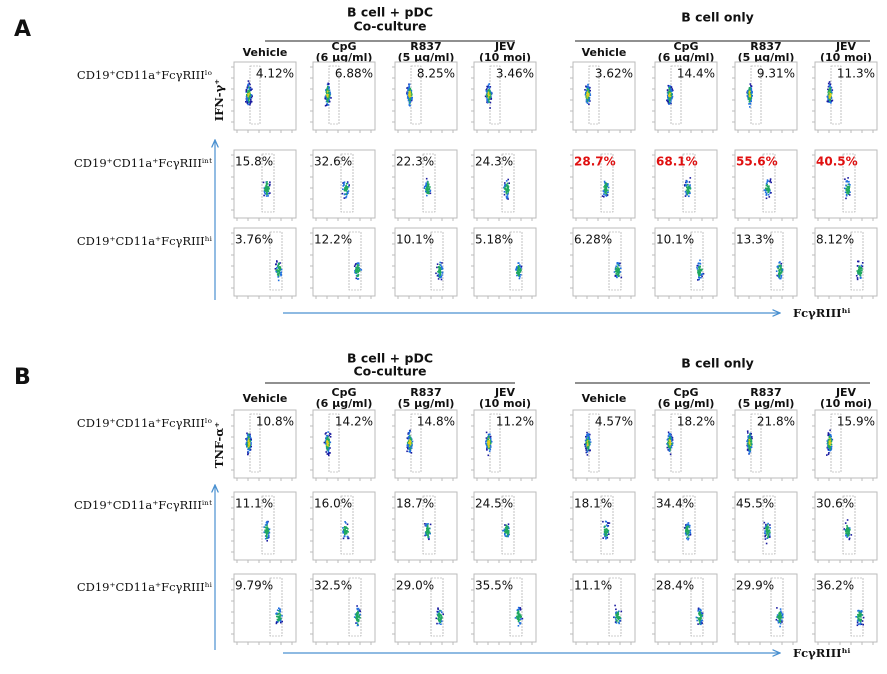 The width and height of the screenshot is (887, 674). What do you see at coordinates (265, 398) in the screenshot?
I see `column-header: Vehicle` at bounding box center [265, 398].